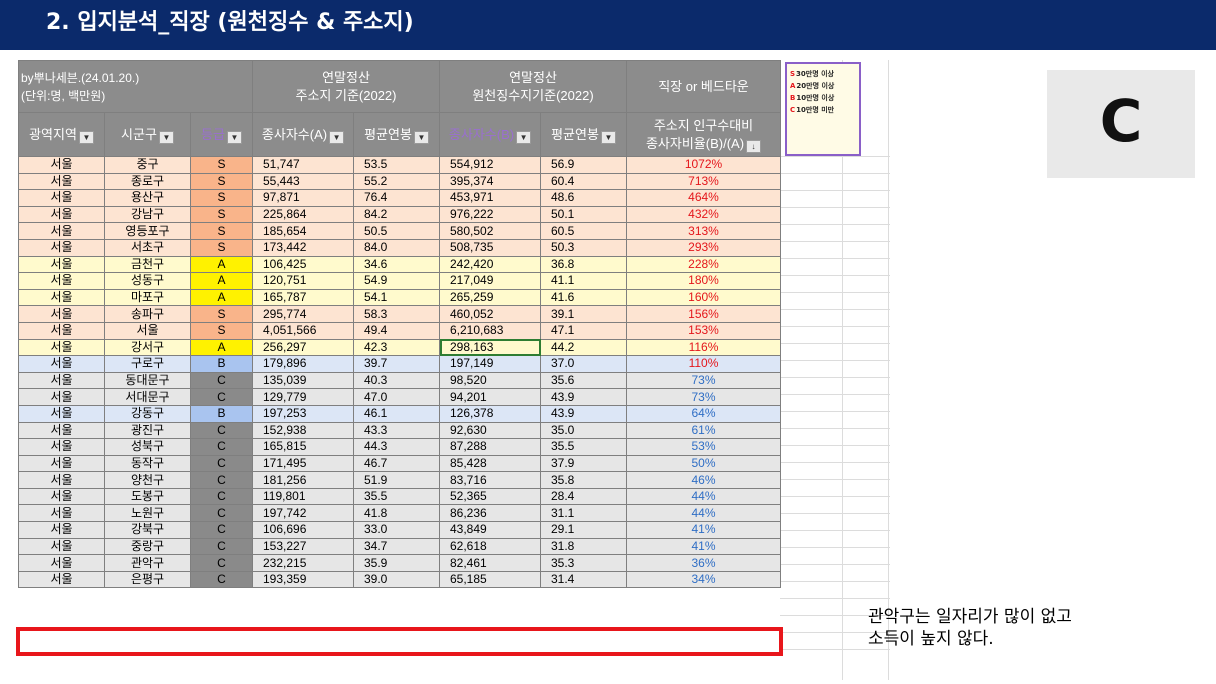 This screenshot has height=684, width=1216. I want to click on table-row: 서울 은평구 C 193,359 39.0 65,185 31.4 34%, so click(399, 579).